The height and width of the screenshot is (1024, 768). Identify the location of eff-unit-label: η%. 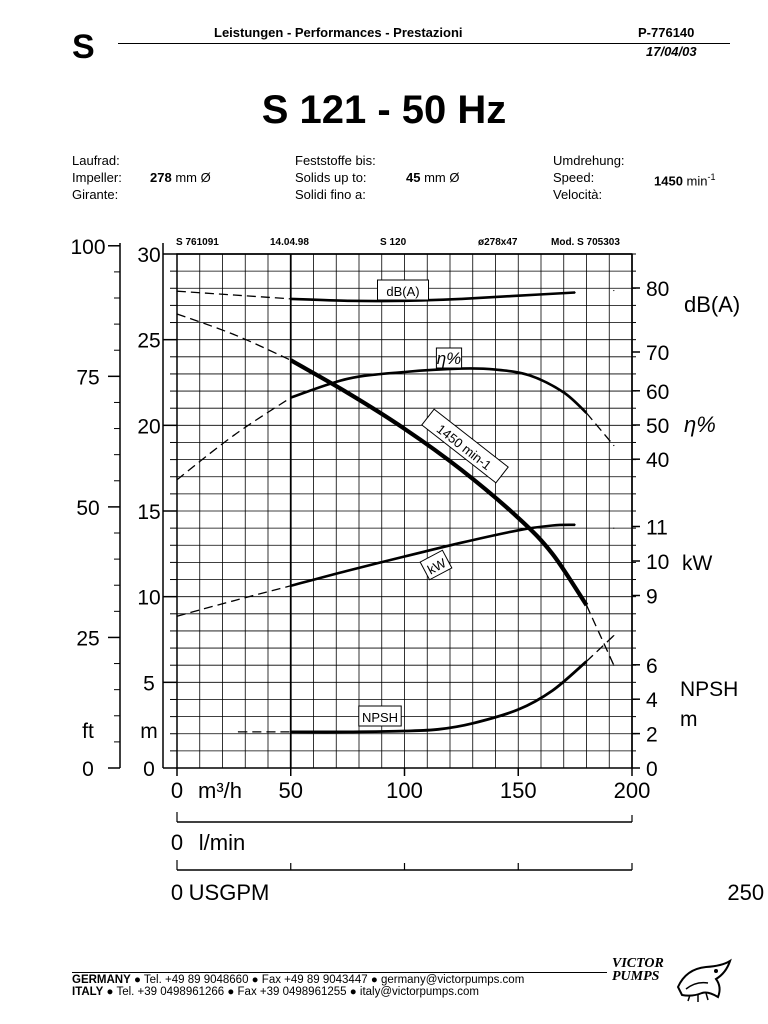
(700, 424).